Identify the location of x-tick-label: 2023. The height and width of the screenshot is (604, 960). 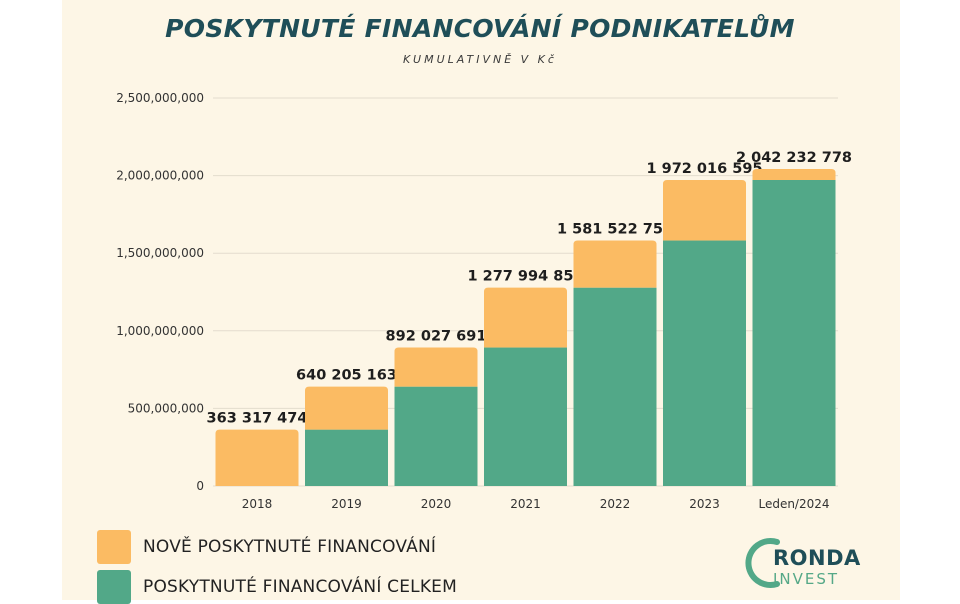
(704, 504).